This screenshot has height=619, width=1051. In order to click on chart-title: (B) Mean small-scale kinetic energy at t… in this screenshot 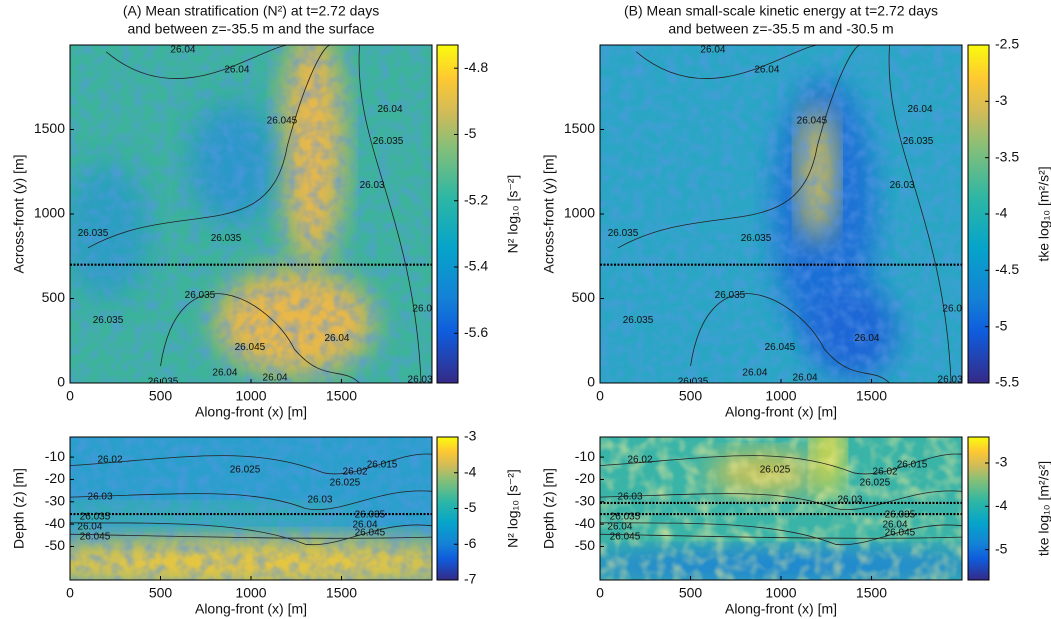, I will do `click(781, 11)`.